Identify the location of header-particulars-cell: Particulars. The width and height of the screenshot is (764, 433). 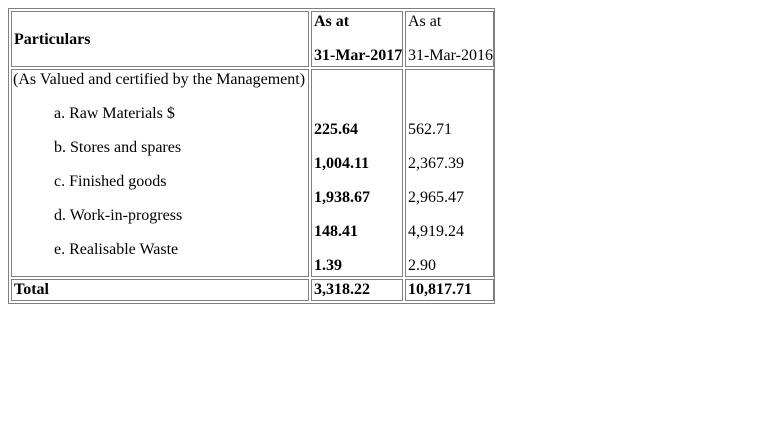
(160, 39).